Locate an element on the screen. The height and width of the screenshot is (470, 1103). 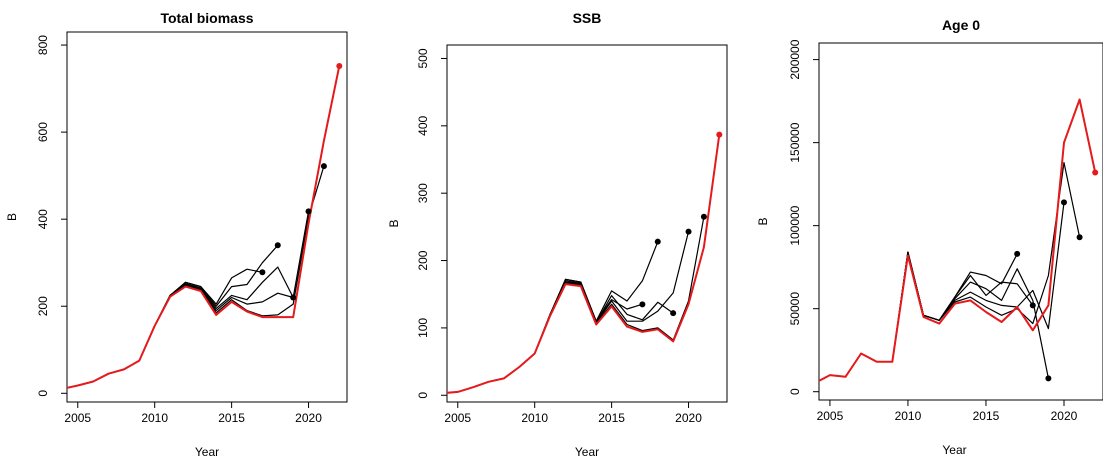
y-tick-label: 150000 is located at coordinates (795, 142).